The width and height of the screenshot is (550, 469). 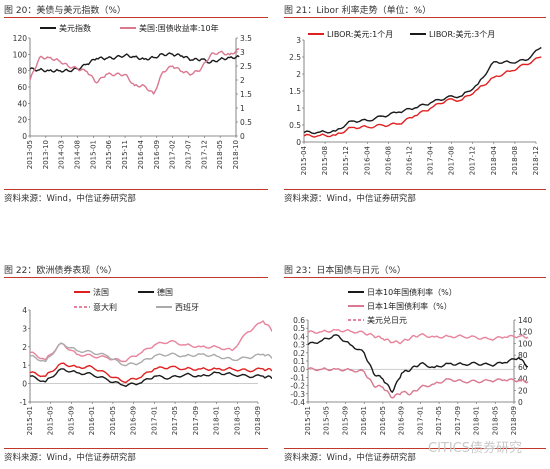 What do you see at coordinates (462, 34) in the screenshot?
I see `legend-label: LIBOR:美元:3个月` at bounding box center [462, 34].